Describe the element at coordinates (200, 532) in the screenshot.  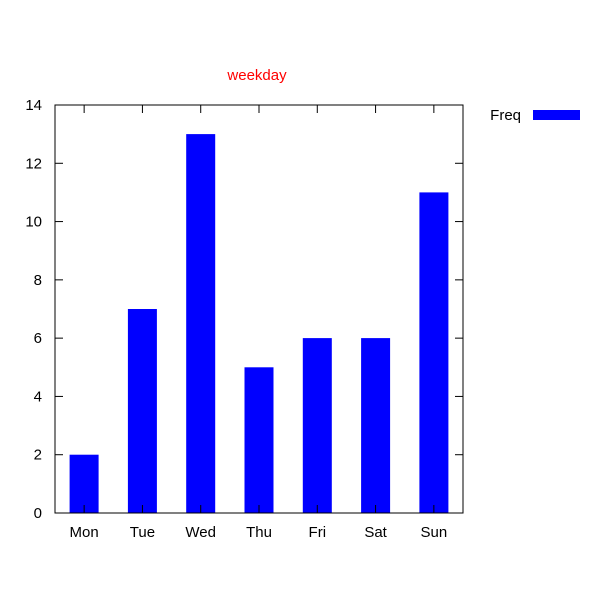
I see `x-tick-label: Wed` at that location.